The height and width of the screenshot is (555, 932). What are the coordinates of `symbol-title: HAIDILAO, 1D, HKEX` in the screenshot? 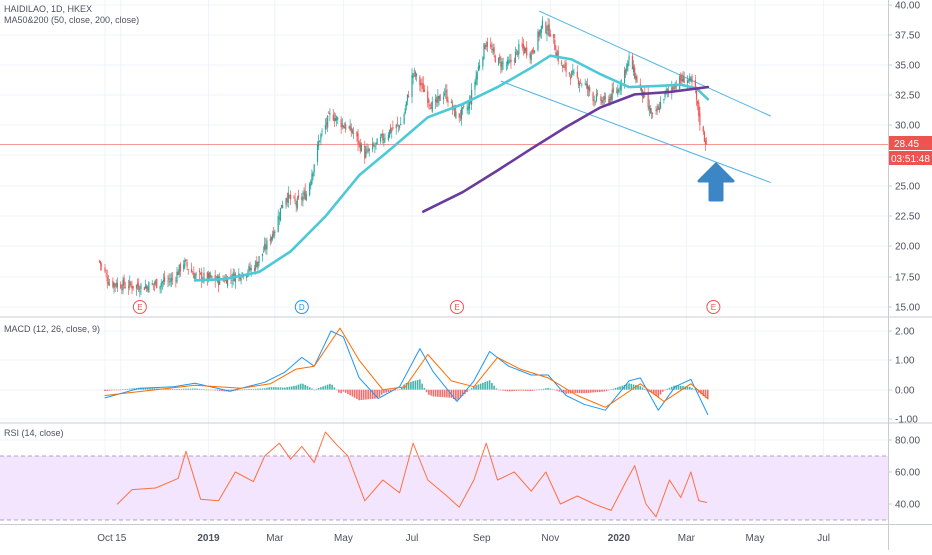 It's located at (48, 9).